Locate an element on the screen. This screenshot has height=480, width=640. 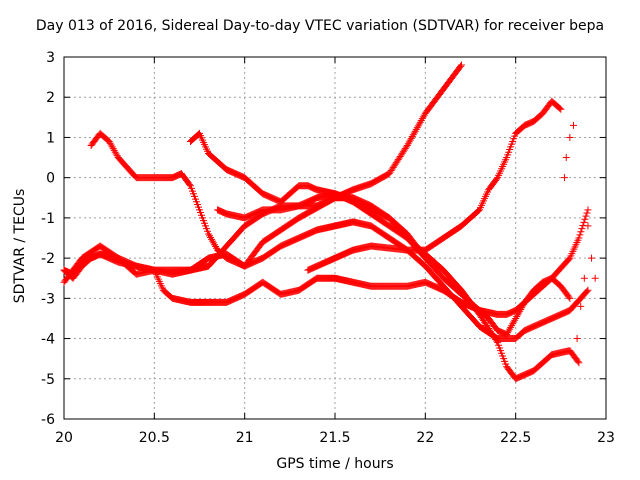
x-tick-label: 22 is located at coordinates (425, 438).